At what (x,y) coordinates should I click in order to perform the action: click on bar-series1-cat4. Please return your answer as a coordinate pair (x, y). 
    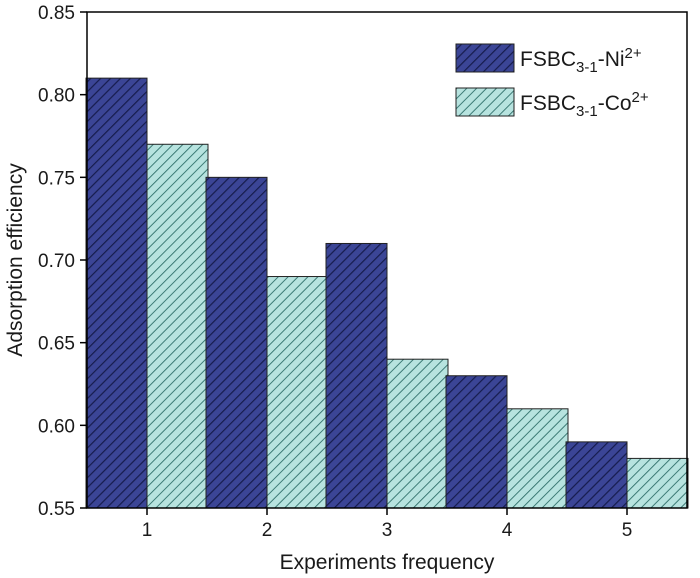
    Looking at the image, I should click on (476, 442).